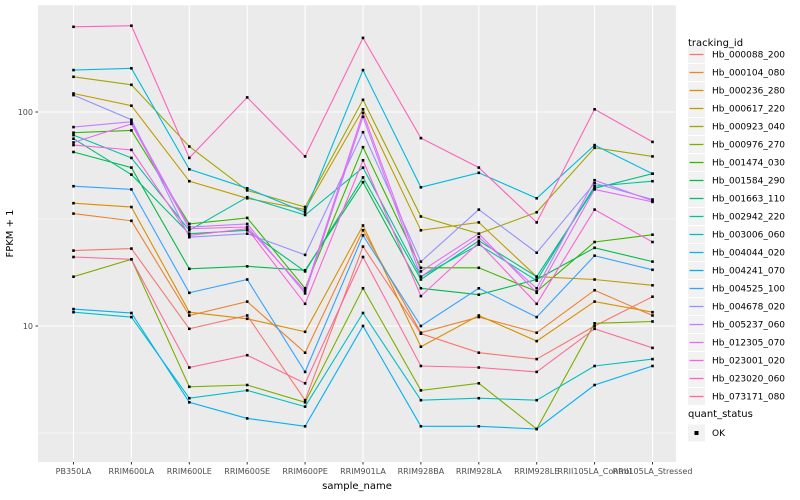 Image resolution: width=800 pixels, height=500 pixels. I want to click on data-point-Hb_005237_060-RRIM928LE, so click(536, 288).